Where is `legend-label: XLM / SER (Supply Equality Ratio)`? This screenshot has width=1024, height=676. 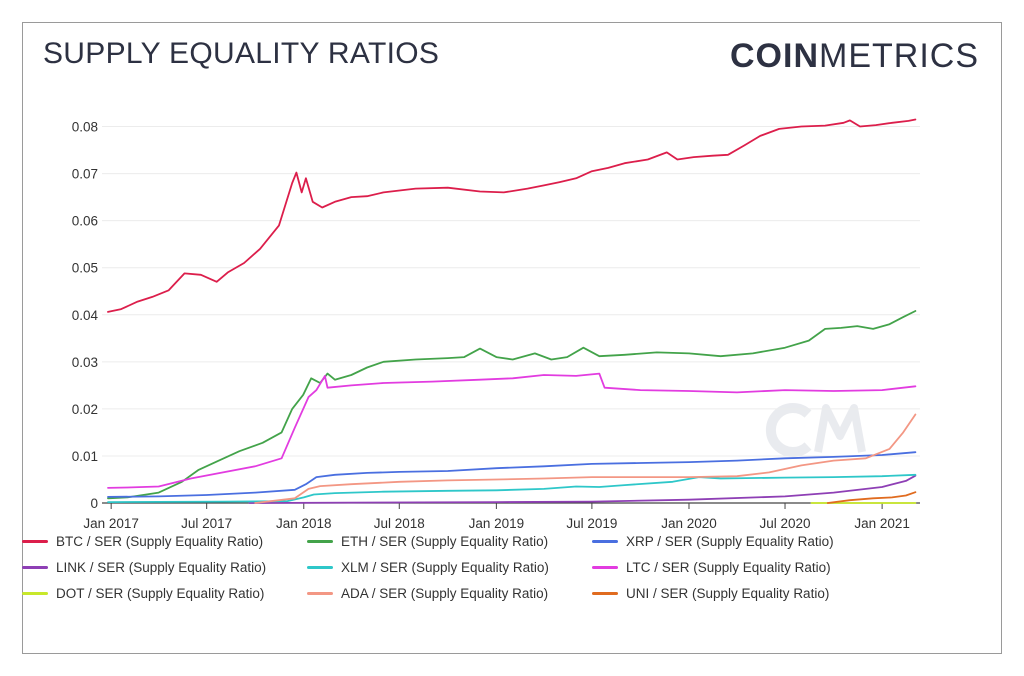
legend-label: XLM / SER (Supply Equality Ratio) is located at coordinates (445, 567).